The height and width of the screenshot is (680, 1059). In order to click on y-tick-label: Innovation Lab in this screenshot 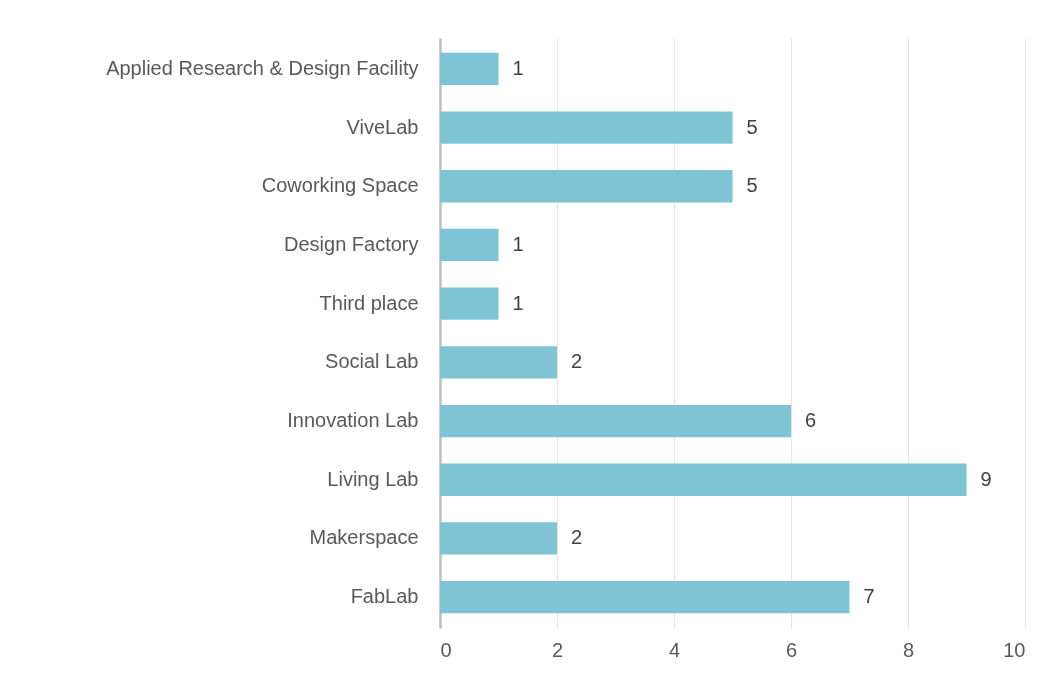, I will do `click(353, 420)`.